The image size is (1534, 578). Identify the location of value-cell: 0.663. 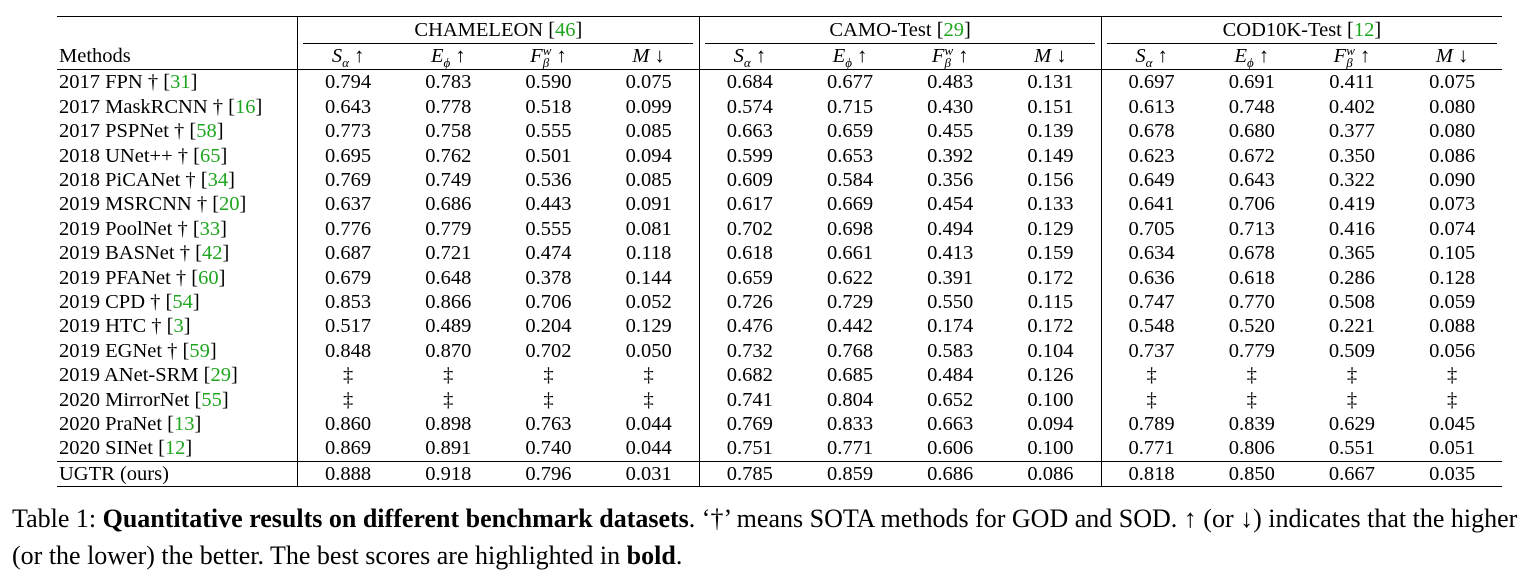
(950, 423).